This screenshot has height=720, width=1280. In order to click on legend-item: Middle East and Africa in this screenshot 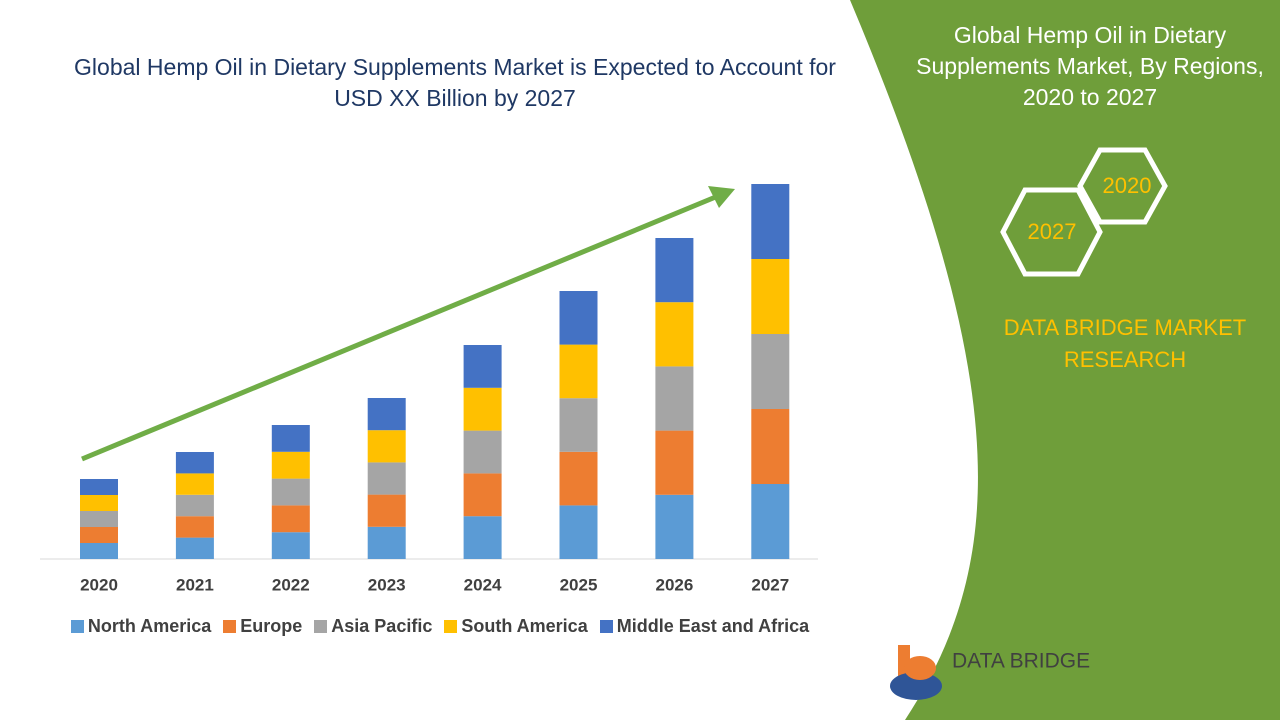, I will do `click(704, 626)`.